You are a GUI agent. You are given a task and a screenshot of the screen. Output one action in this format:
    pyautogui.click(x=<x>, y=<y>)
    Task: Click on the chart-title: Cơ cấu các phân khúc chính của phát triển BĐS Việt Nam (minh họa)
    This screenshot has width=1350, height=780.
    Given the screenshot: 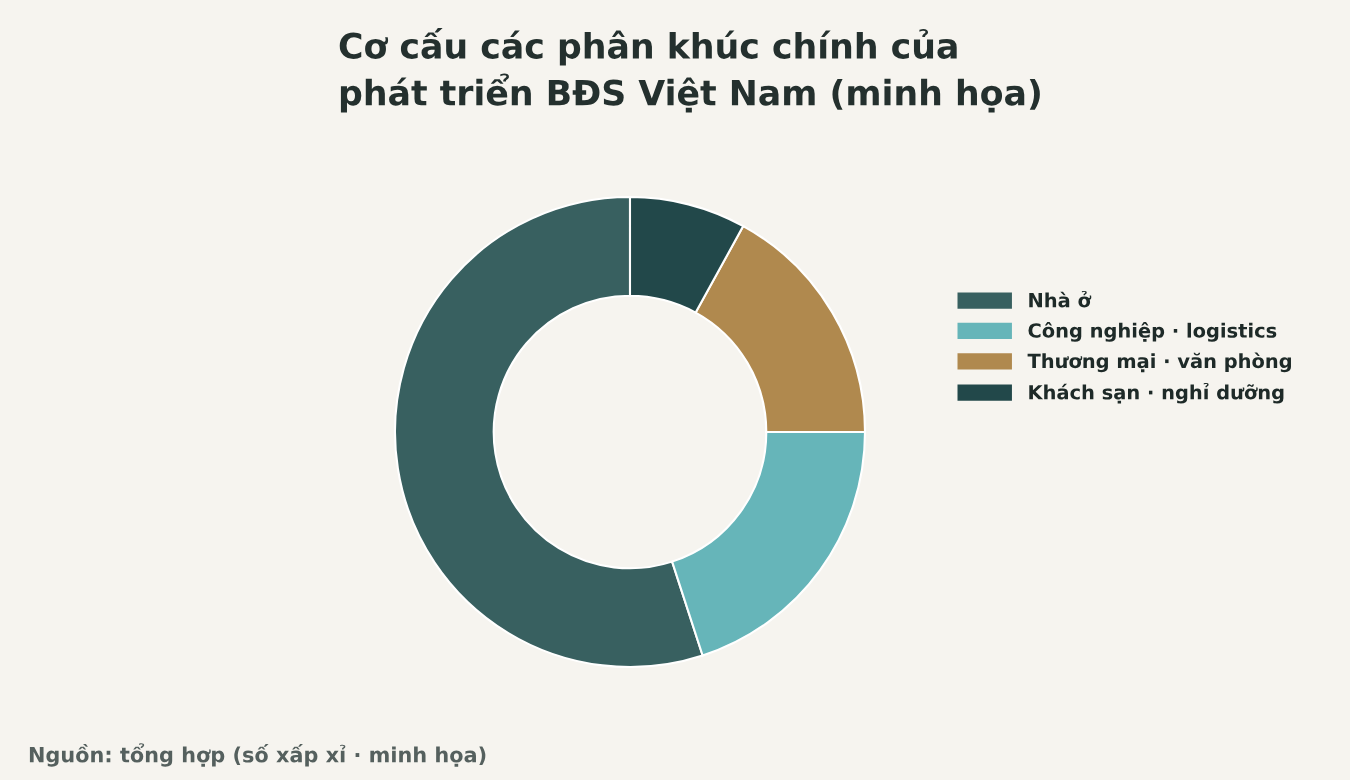 What is the action you would take?
    pyautogui.click(x=689, y=70)
    